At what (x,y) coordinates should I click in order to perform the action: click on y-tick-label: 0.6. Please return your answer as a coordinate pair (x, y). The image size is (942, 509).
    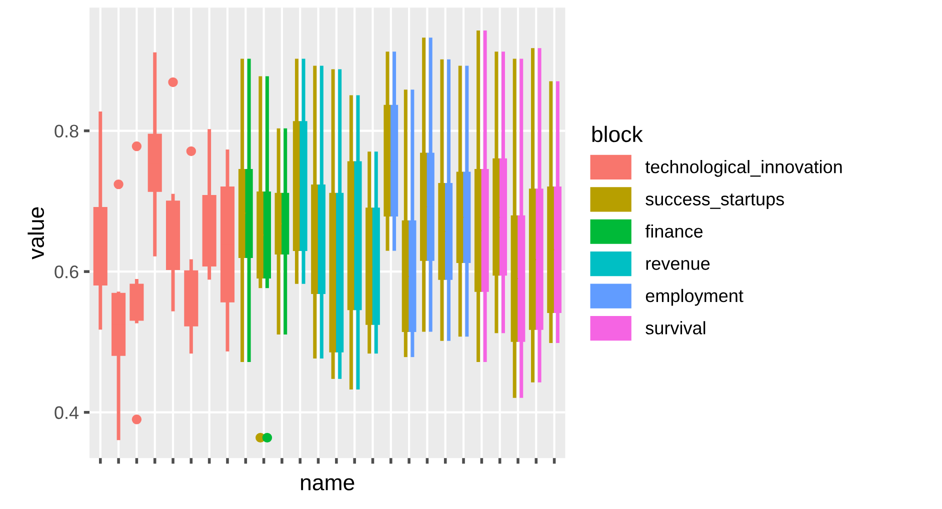
    Looking at the image, I should click on (66, 272).